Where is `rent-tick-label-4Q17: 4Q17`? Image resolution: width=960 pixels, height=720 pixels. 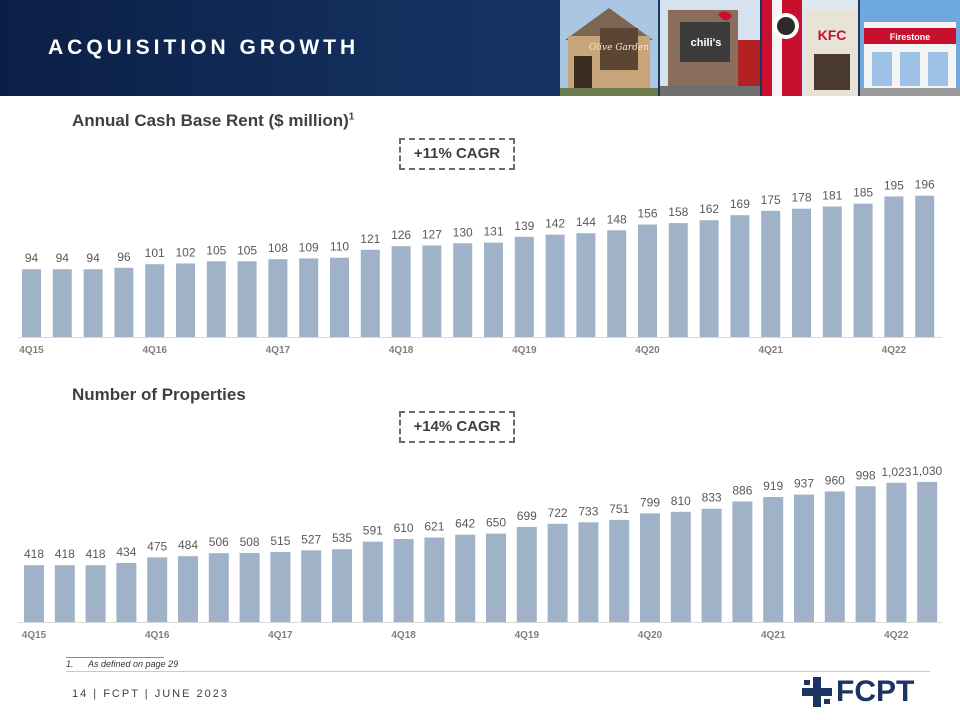
rent-tick-label-4Q17: 4Q17 is located at coordinates (278, 350).